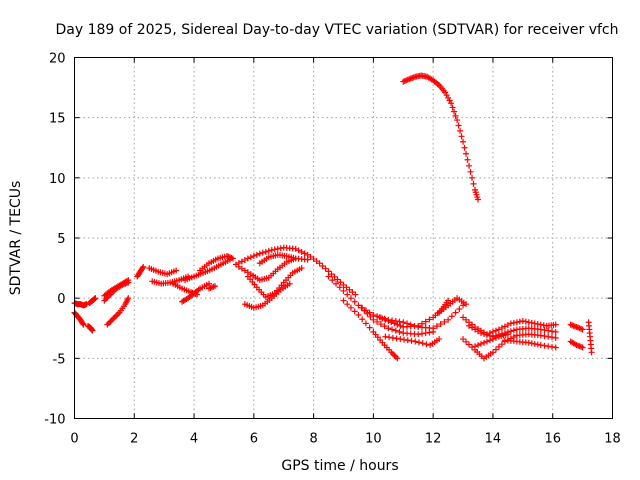  What do you see at coordinates (267, 269) in the screenshot?
I see `series-track-day-wave-a` at bounding box center [267, 269].